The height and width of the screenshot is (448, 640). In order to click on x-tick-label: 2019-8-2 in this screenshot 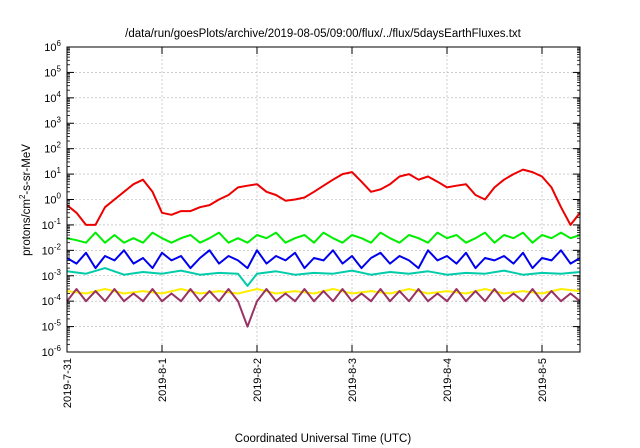, I will do `click(258, 380)`.